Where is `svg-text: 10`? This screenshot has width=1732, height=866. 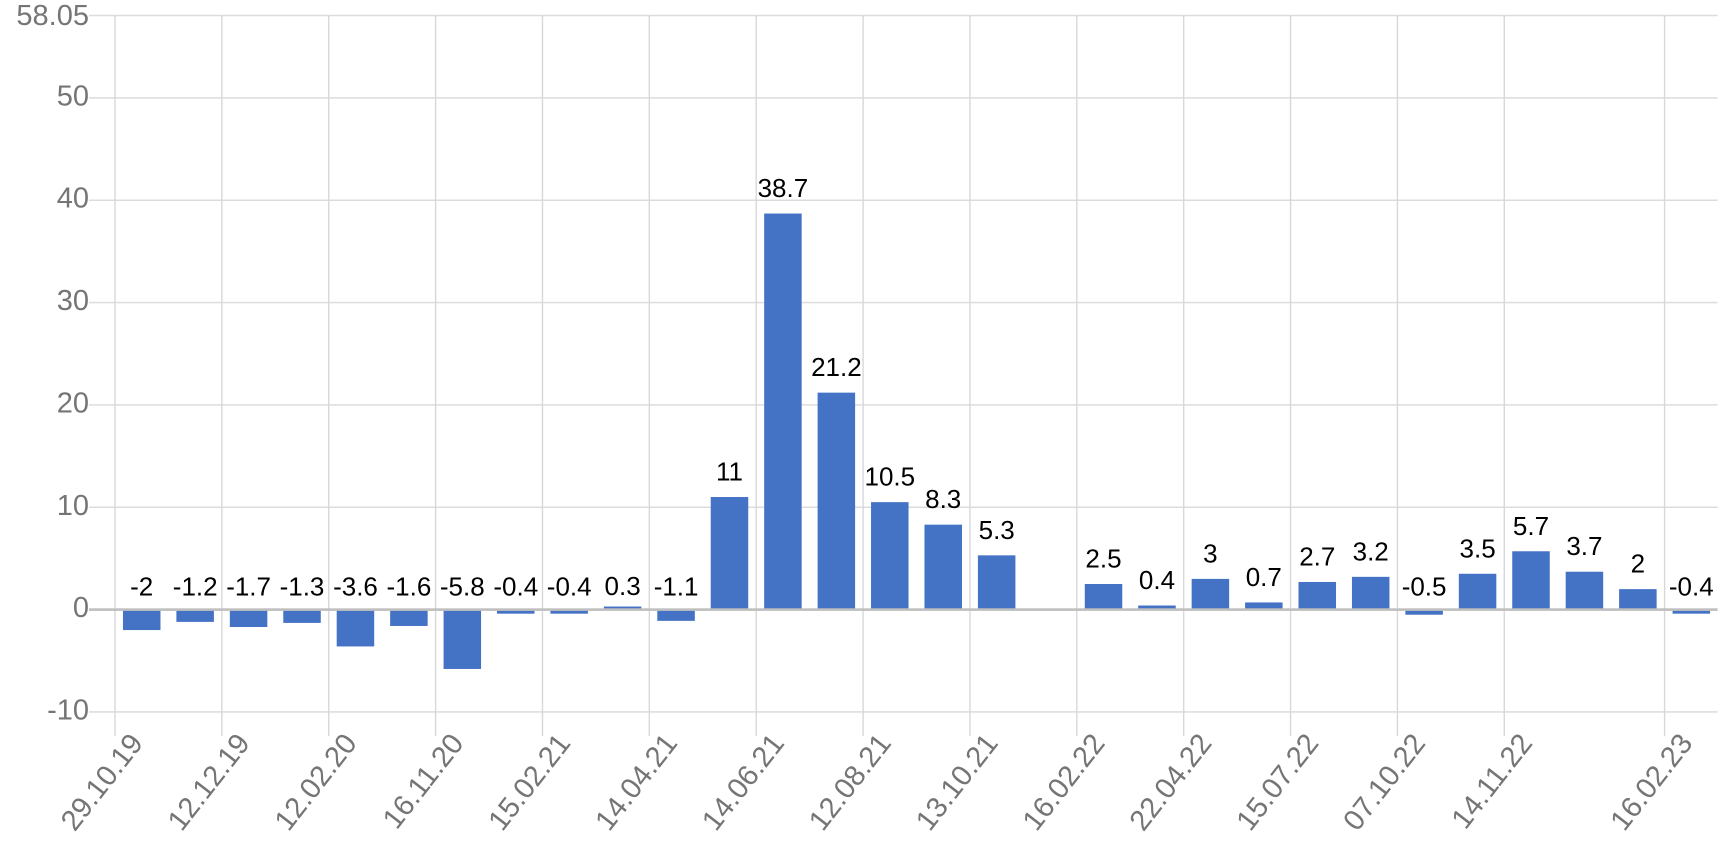
svg-text: 10 is located at coordinates (73, 506).